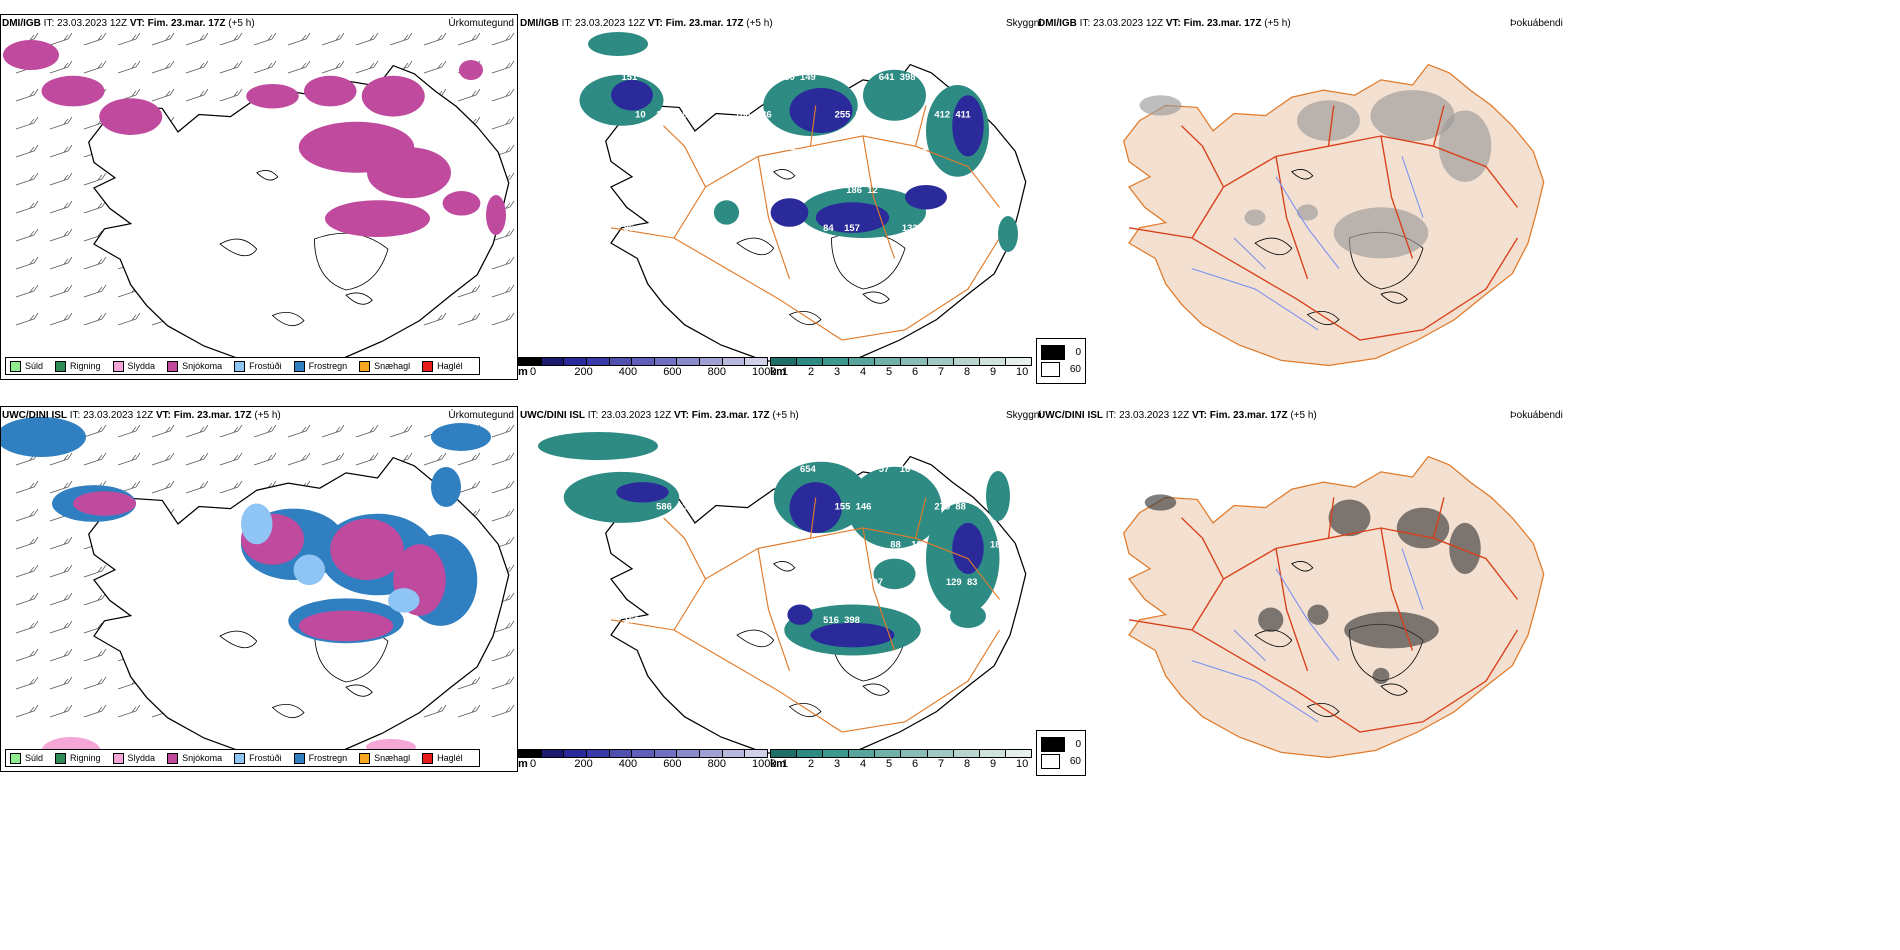 This screenshot has height=950, width=1900. Describe the element at coordinates (384, 758) in the screenshot. I see `legend-item: Snæhagl` at that location.